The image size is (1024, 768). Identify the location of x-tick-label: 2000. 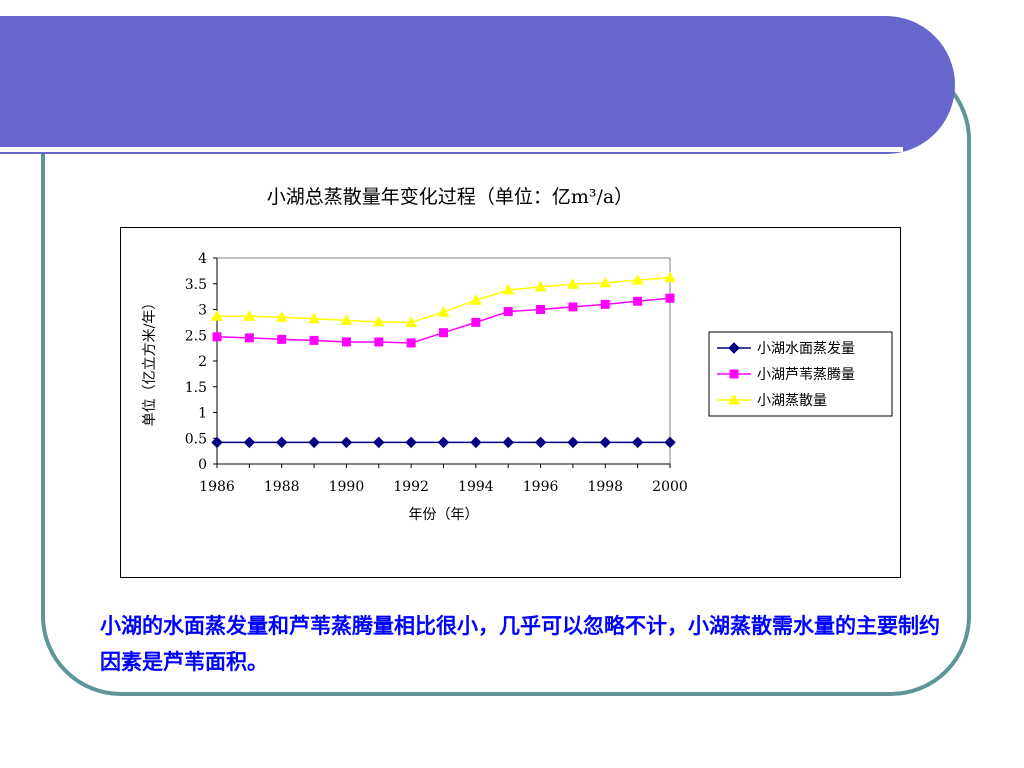
(670, 487).